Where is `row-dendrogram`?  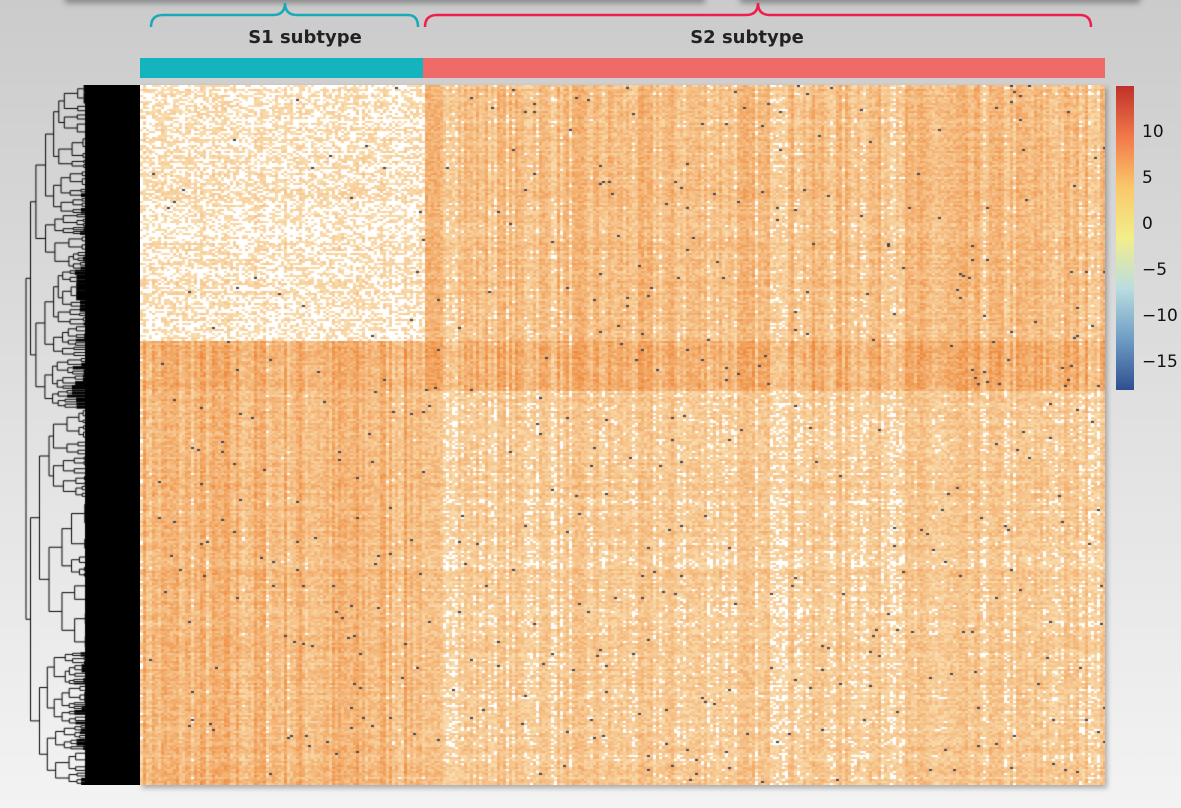
row-dendrogram is located at coordinates (80, 435).